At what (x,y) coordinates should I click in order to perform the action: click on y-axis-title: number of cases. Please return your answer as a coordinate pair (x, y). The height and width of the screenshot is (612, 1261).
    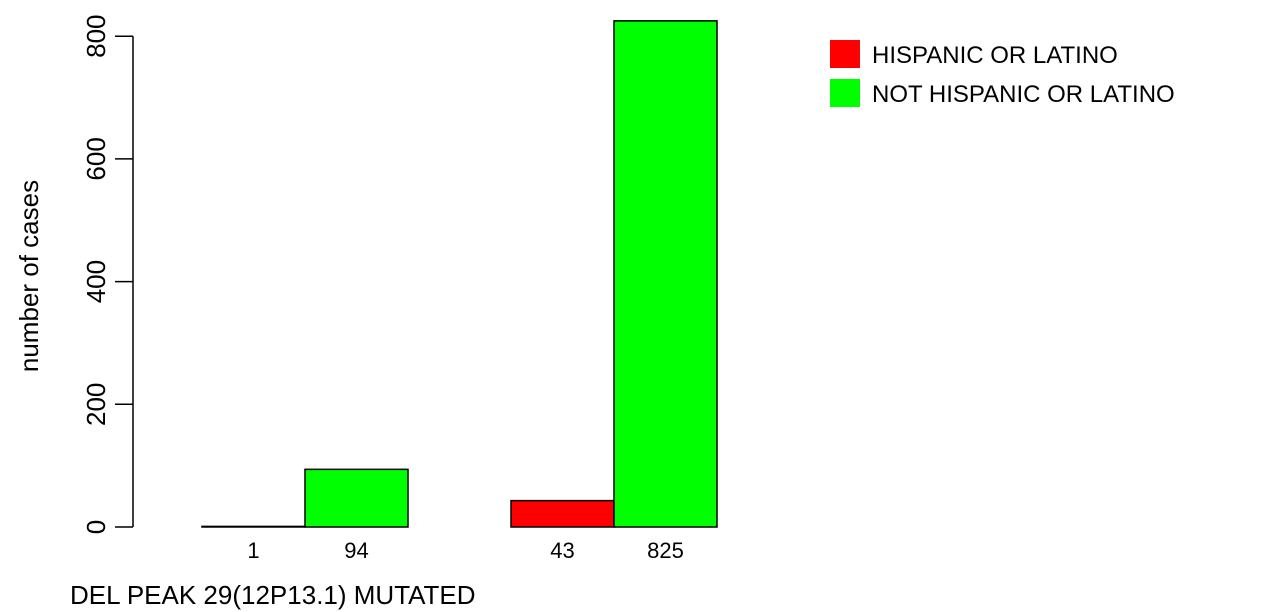
    Looking at the image, I should click on (29, 276).